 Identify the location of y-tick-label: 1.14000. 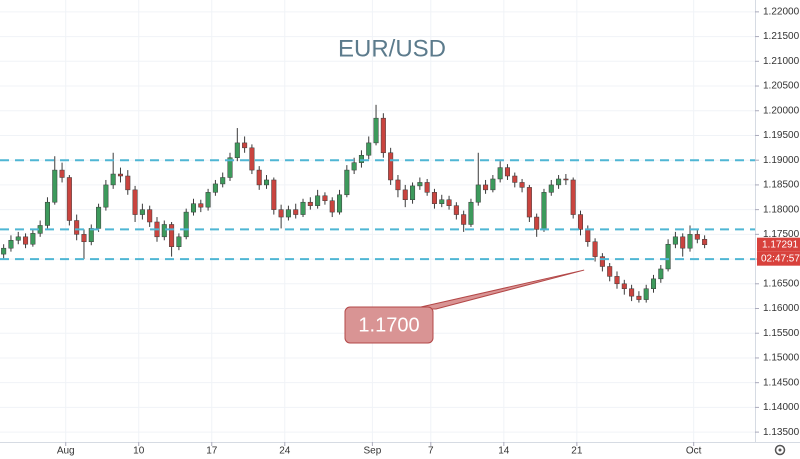
(781, 407).